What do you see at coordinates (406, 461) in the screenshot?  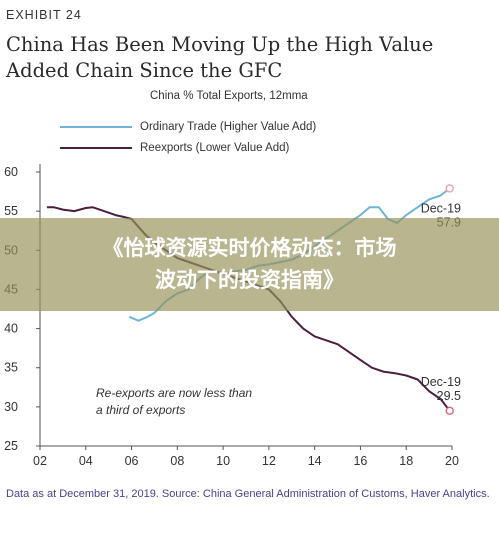 I see `x-tick-label-18: 18` at bounding box center [406, 461].